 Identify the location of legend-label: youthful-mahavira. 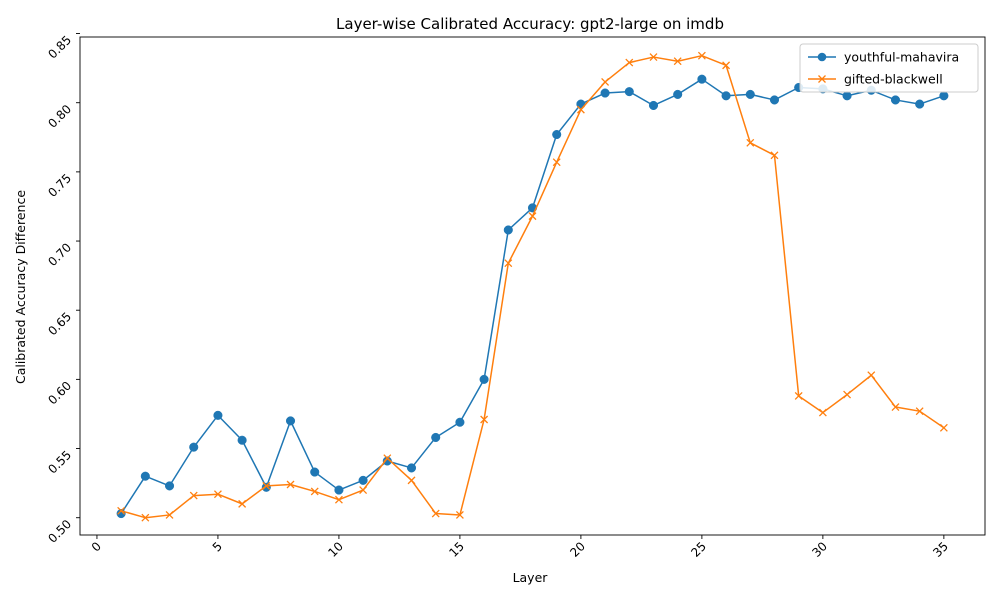
(901, 57).